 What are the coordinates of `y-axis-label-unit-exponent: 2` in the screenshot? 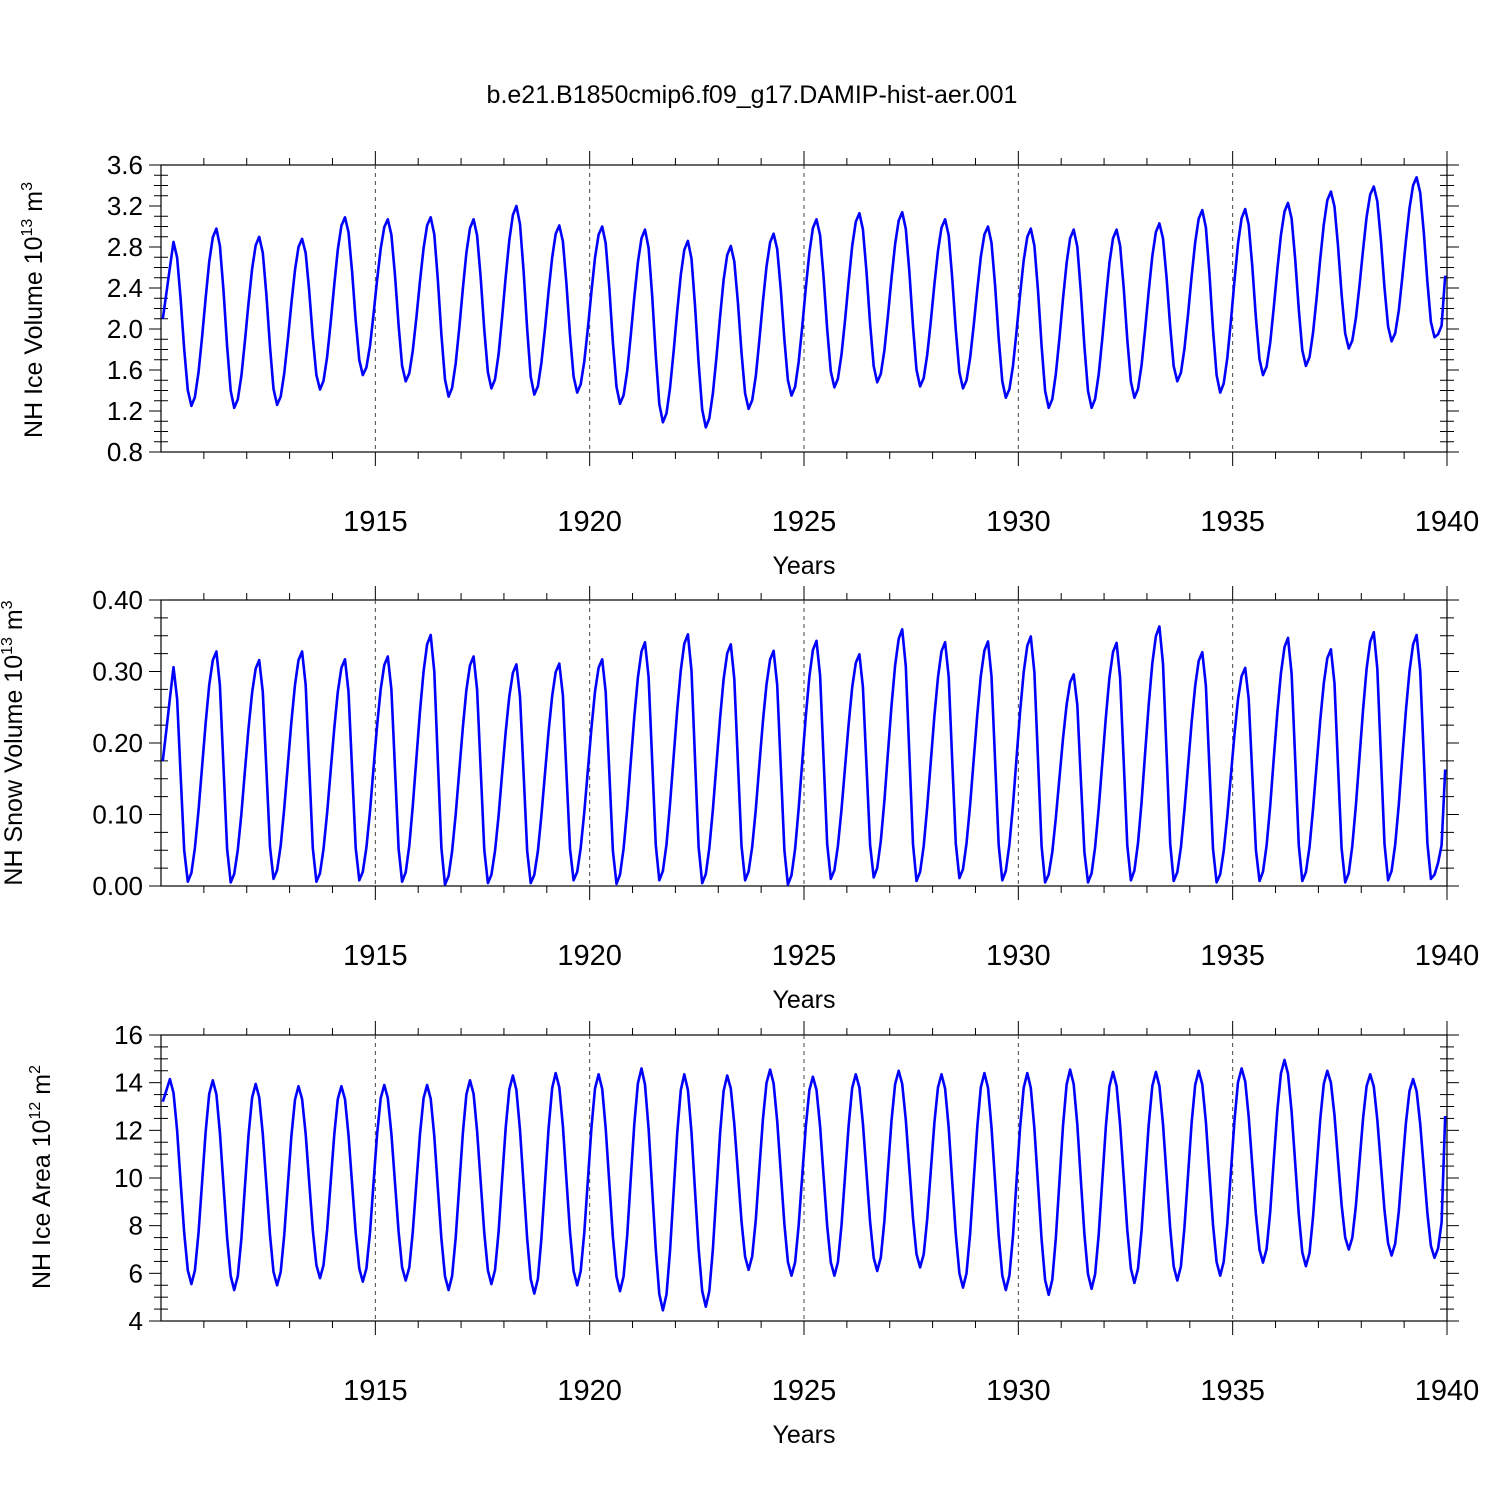 It's located at (35, 1069).